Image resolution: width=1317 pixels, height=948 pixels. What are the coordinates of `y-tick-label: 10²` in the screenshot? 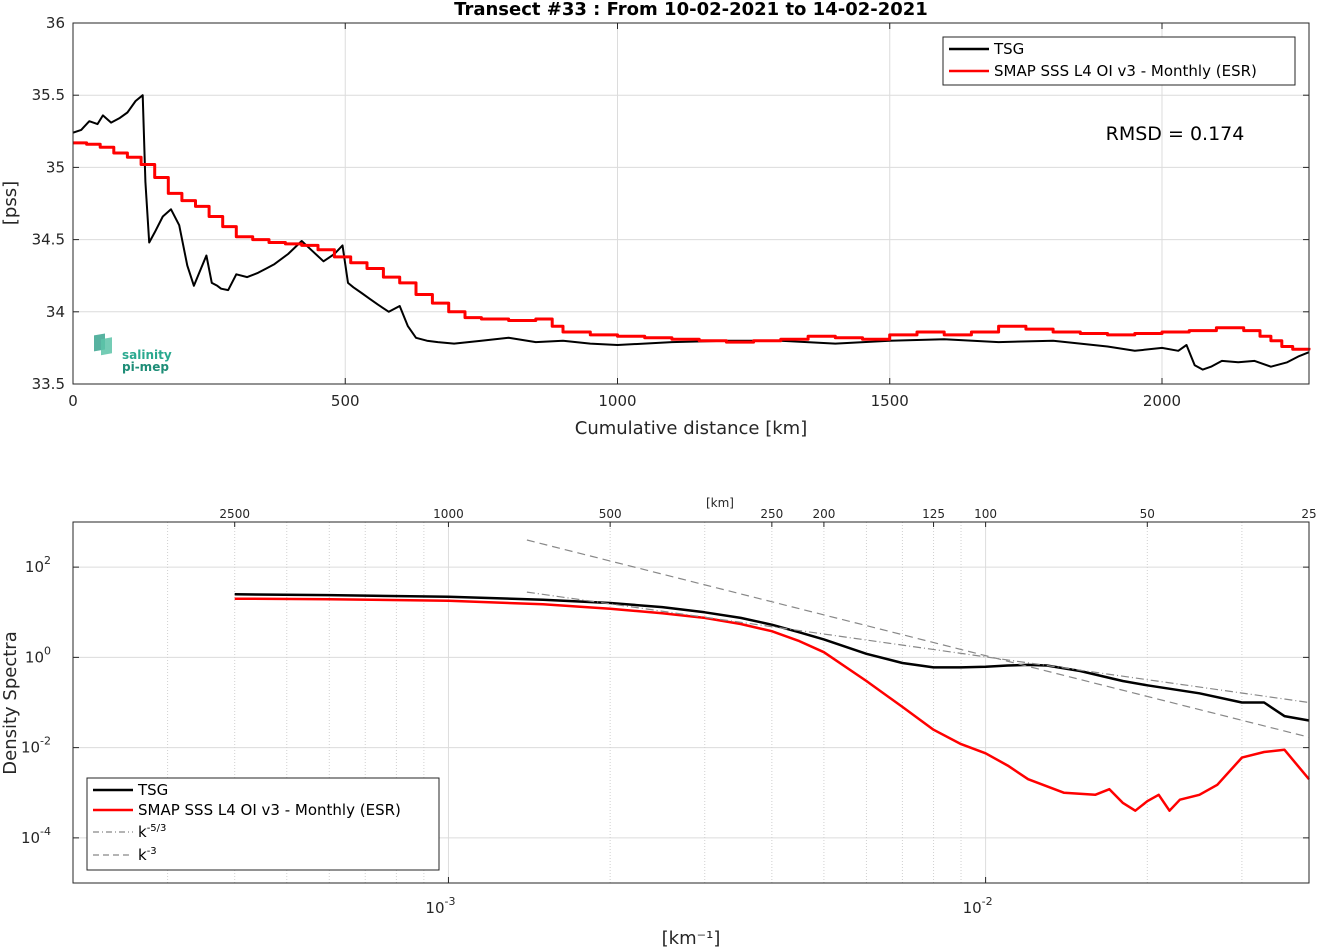 It's located at (38, 565).